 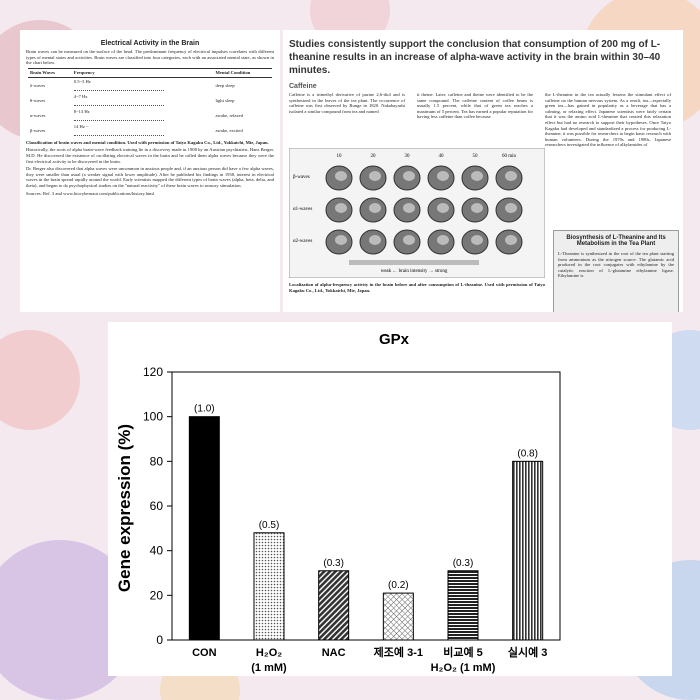 I want to click on group-label: H₂O₂ (1 mM), so click(x=463, y=668).